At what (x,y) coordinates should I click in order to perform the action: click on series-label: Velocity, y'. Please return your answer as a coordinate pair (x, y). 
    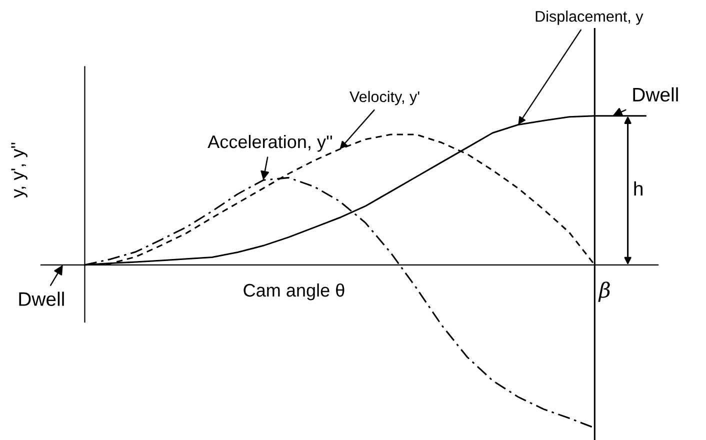
    Looking at the image, I should click on (385, 98).